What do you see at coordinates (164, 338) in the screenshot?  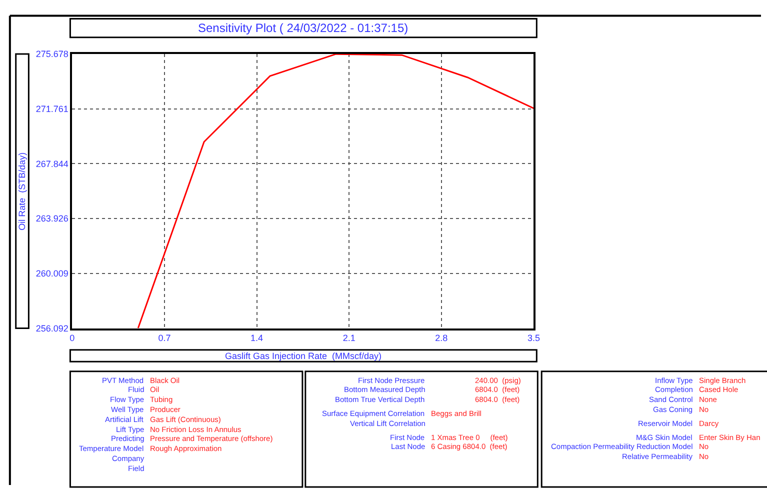 I see `x-tick-label: 0.7` at bounding box center [164, 338].